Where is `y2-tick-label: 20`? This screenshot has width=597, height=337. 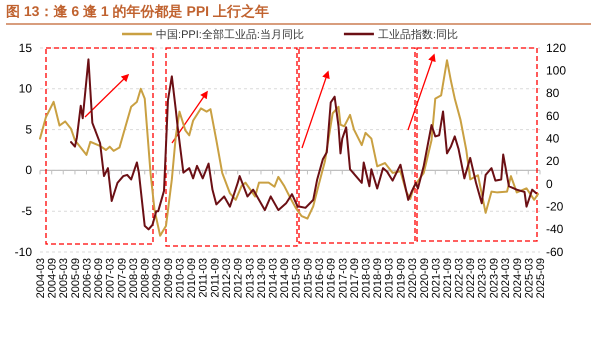
y2-tick-label: 20 is located at coordinates (553, 161).